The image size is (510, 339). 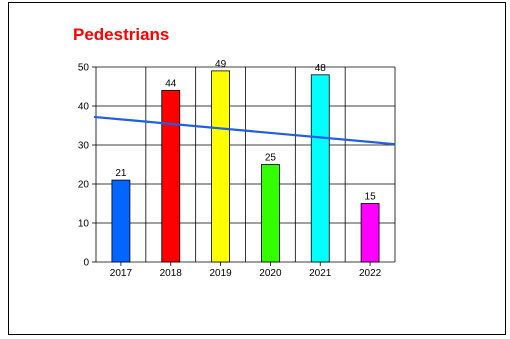 I want to click on data-label-2018: 44, so click(x=171, y=83).